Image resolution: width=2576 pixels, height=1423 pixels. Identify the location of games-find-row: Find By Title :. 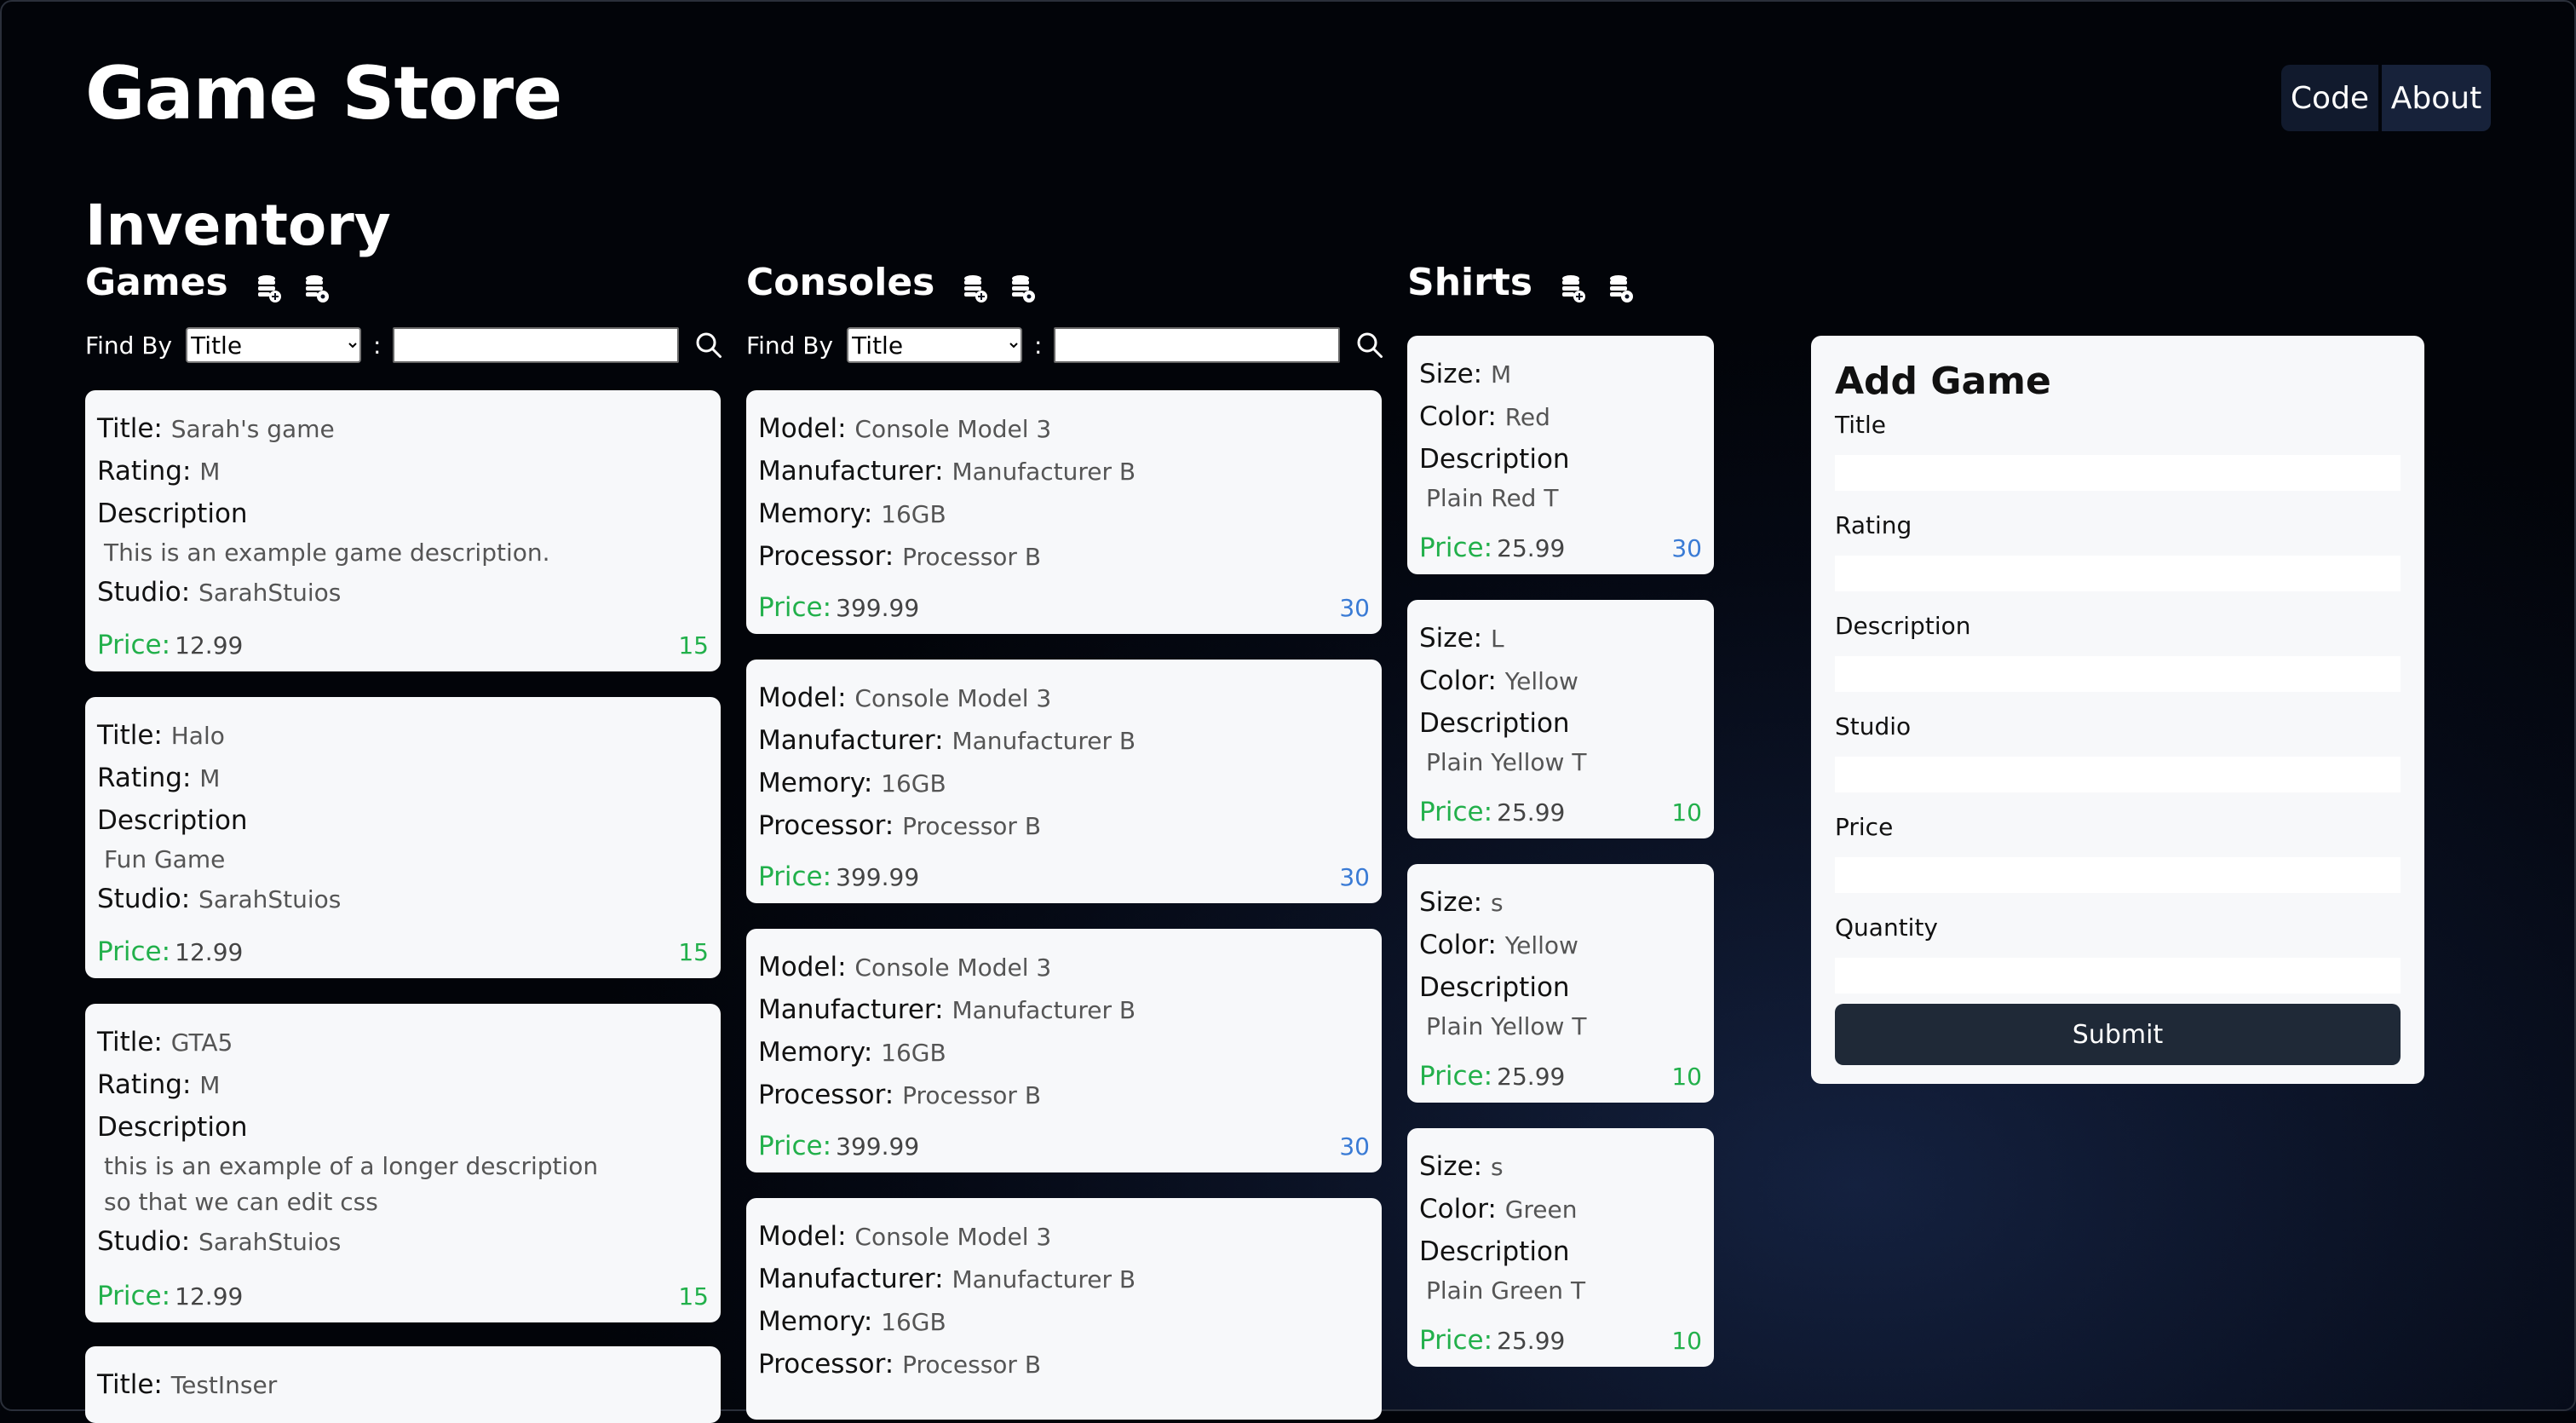
(404, 345).